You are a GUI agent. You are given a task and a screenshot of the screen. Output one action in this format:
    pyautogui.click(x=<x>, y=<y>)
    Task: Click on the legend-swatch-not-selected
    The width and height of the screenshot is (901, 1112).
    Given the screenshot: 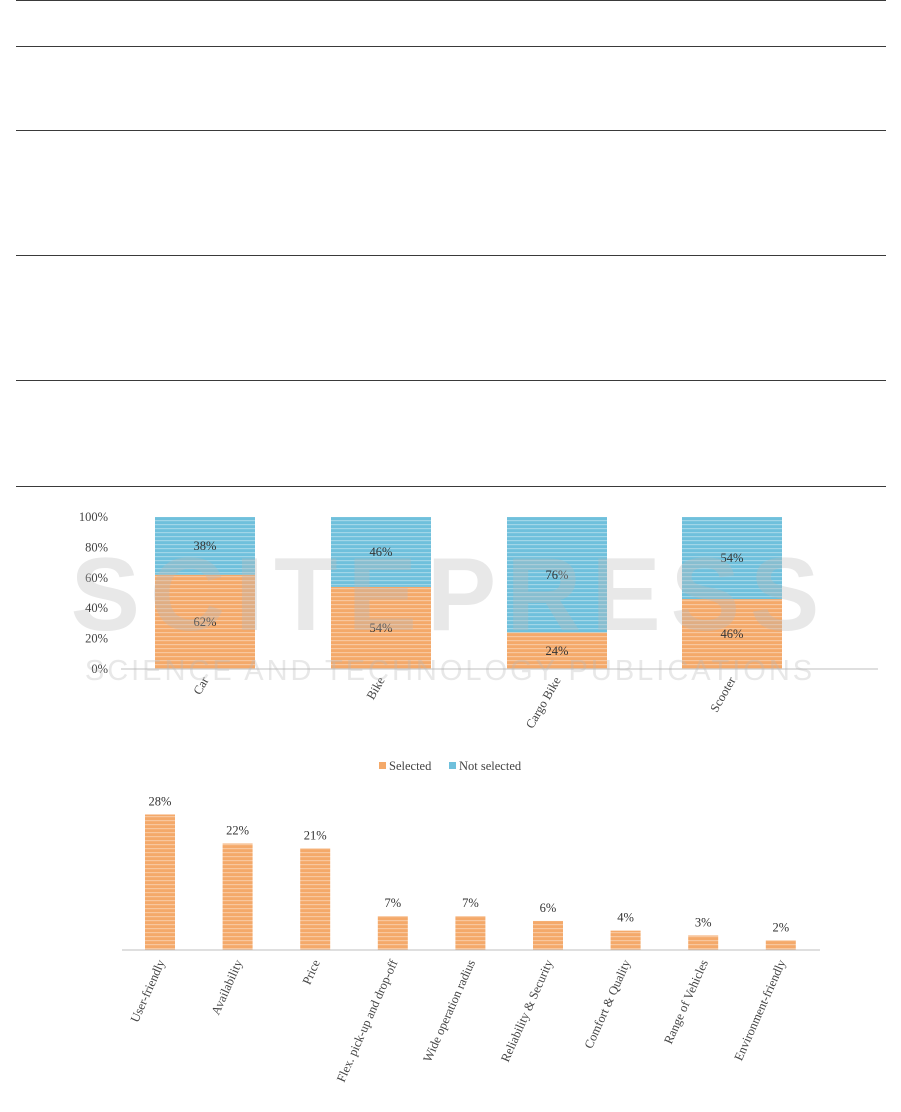 What is the action you would take?
    pyautogui.click(x=452, y=765)
    